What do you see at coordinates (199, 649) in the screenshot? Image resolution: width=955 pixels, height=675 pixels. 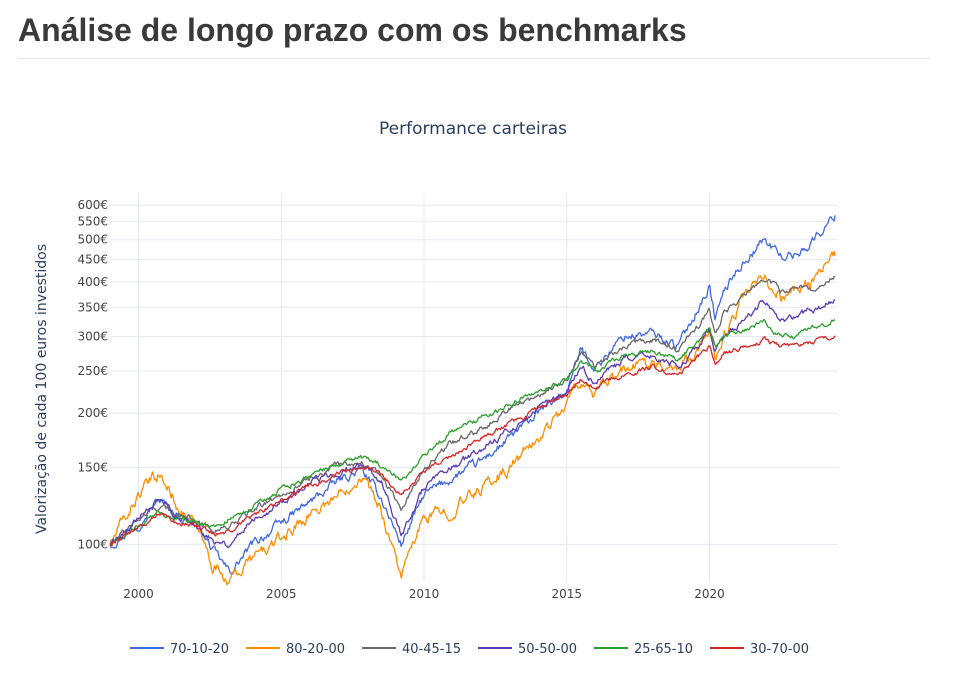 I see `legend-label: 70-10-20` at bounding box center [199, 649].